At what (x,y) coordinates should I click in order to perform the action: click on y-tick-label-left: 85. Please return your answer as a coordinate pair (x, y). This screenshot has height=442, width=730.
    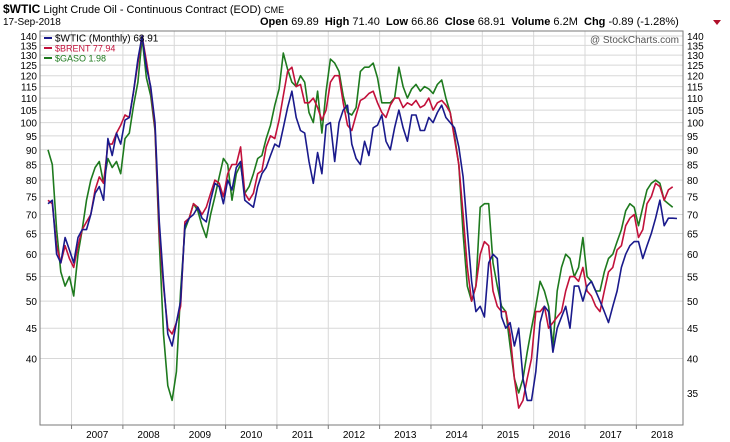
    Looking at the image, I should click on (32, 165).